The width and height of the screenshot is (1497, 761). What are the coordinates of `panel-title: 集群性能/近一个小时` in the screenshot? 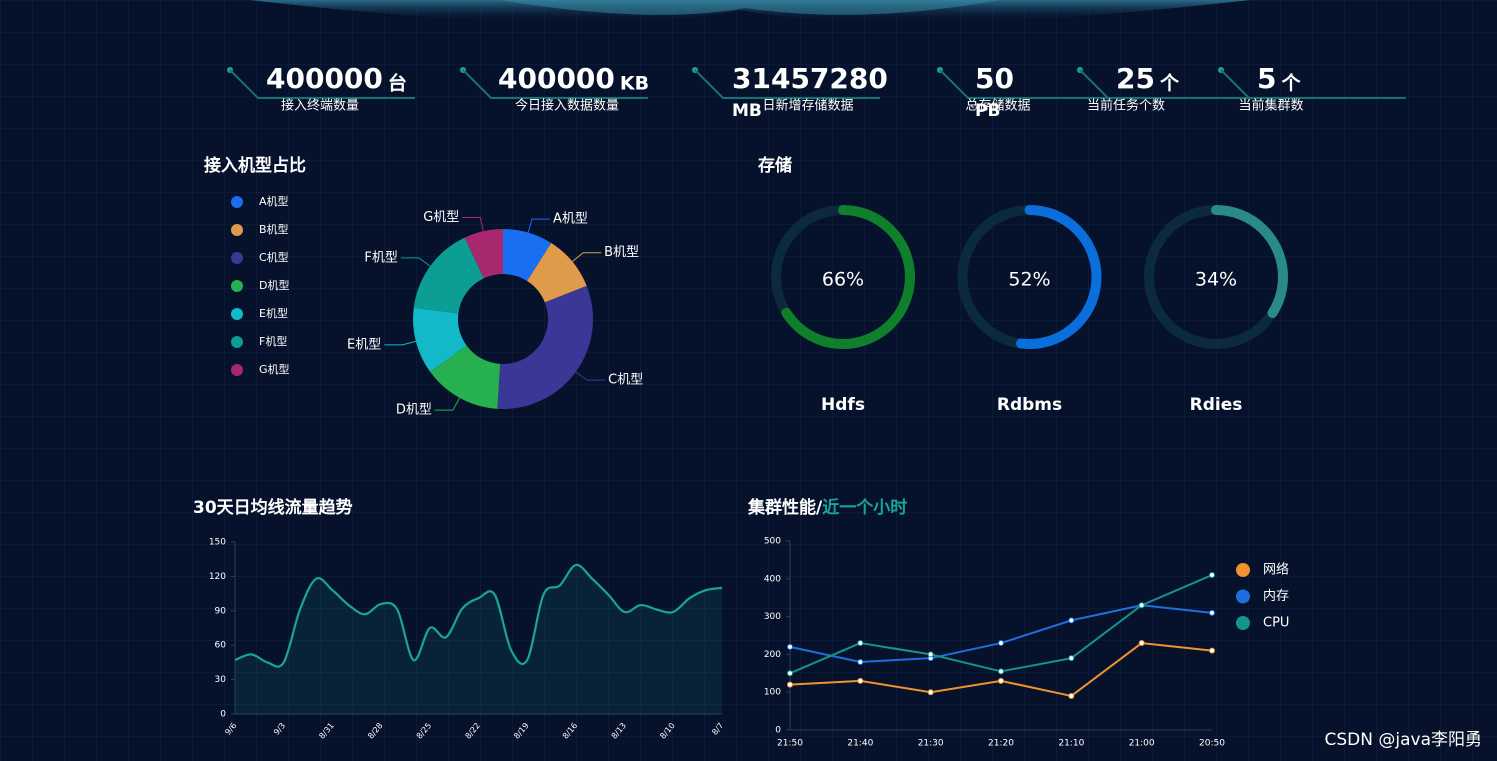 It's located at (827, 507).